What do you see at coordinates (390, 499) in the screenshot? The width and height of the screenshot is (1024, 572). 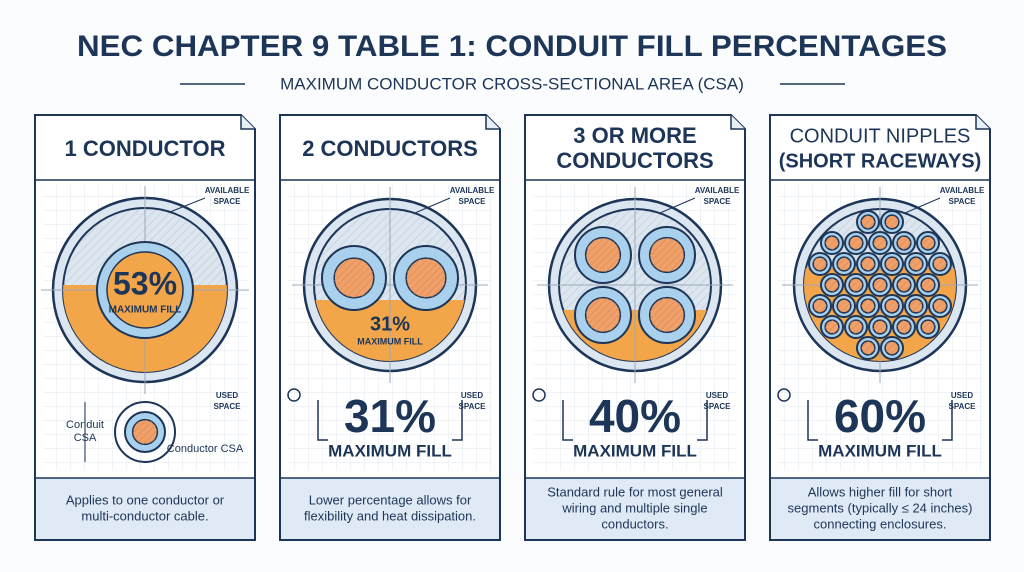 I see `description: Lower percentage allows for` at bounding box center [390, 499].